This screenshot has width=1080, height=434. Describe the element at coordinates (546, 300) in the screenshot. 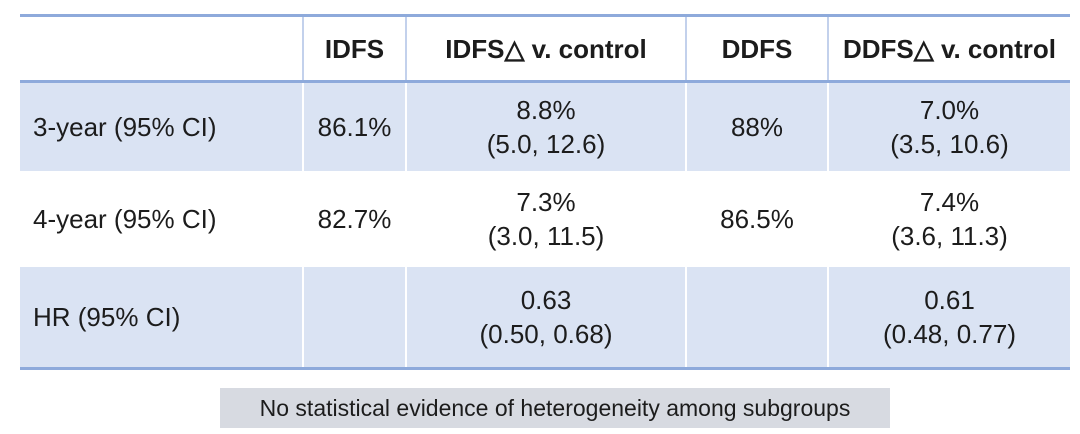

I see `cell-value: 0.63` at that location.